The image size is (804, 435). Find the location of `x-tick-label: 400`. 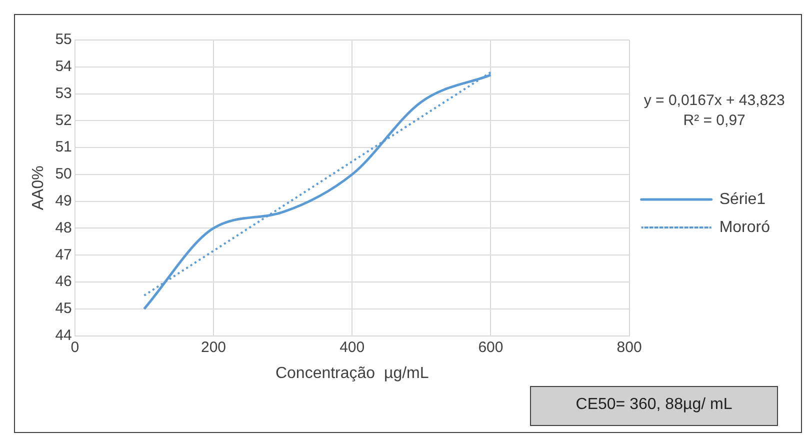

x-tick-label: 400 is located at coordinates (352, 347).